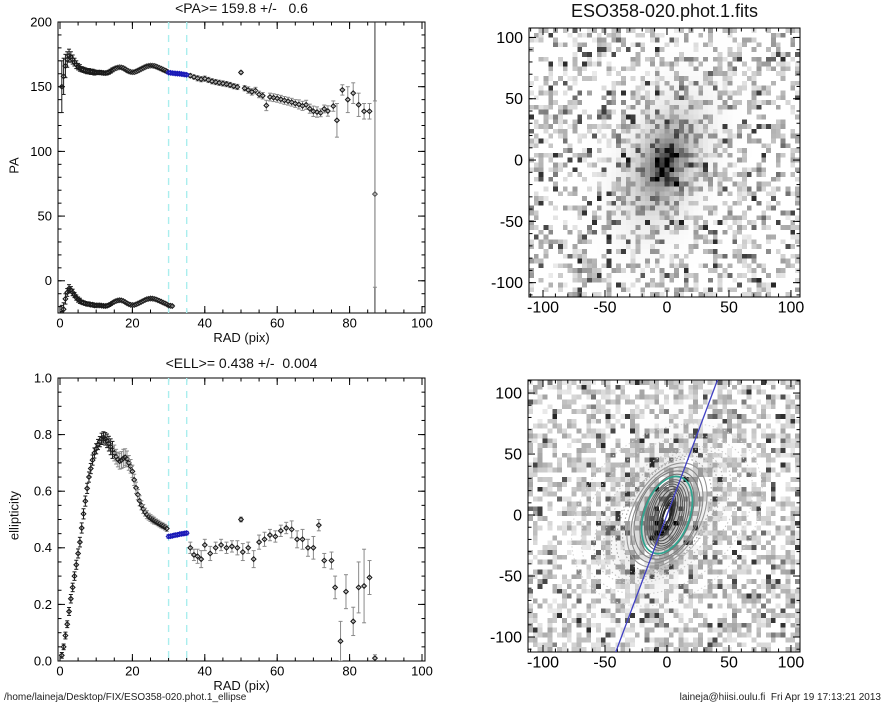  What do you see at coordinates (43, 491) in the screenshot?
I see `svg-text: 0.6` at bounding box center [43, 491].